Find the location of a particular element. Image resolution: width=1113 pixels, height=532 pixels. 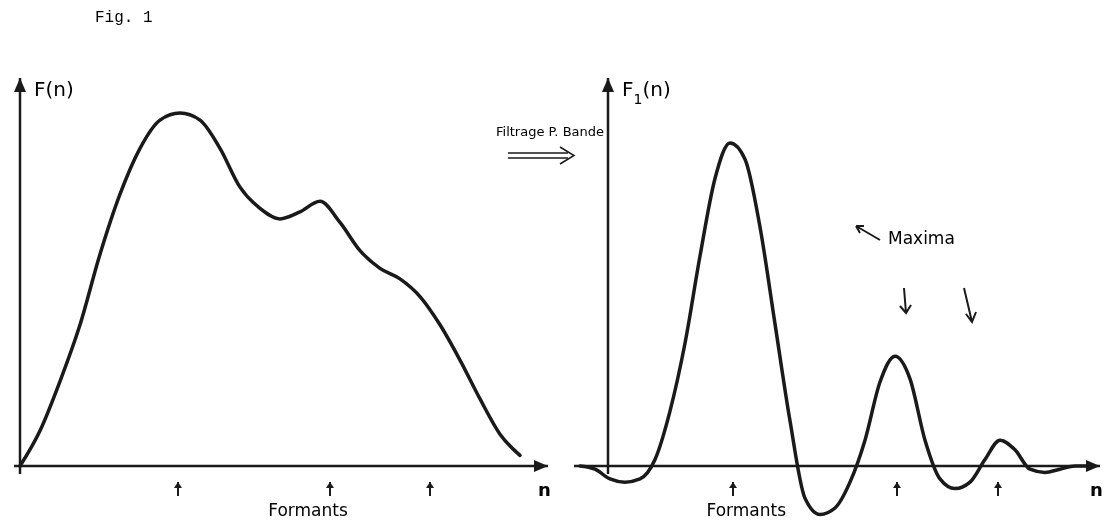

text: Formants is located at coordinates (308, 510).